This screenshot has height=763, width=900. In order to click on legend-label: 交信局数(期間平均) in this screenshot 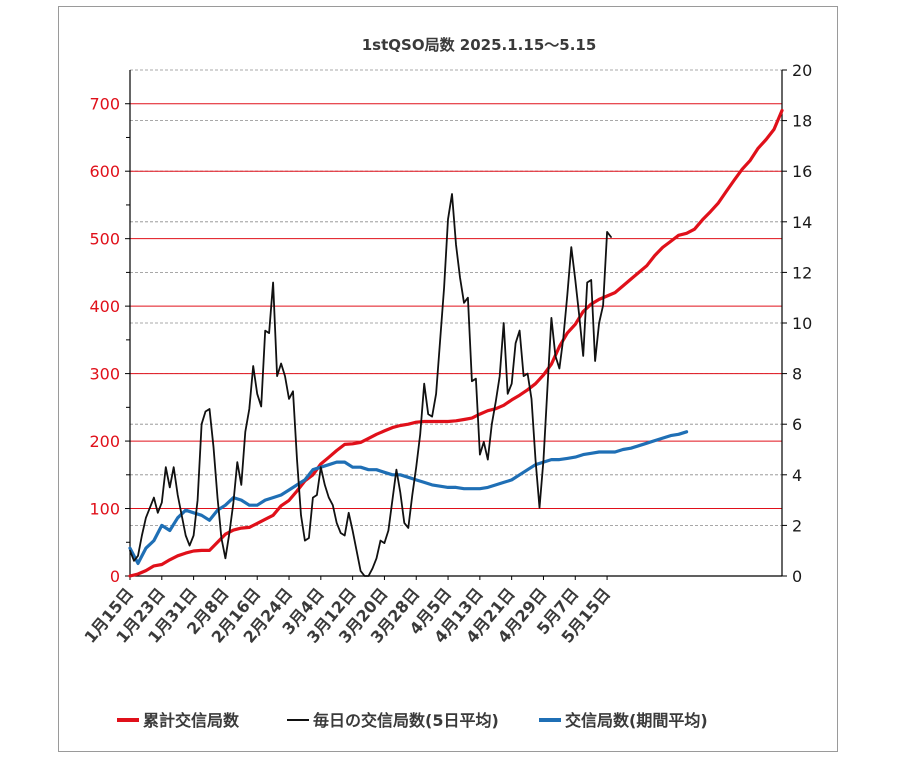, I will do `click(636, 720)`.